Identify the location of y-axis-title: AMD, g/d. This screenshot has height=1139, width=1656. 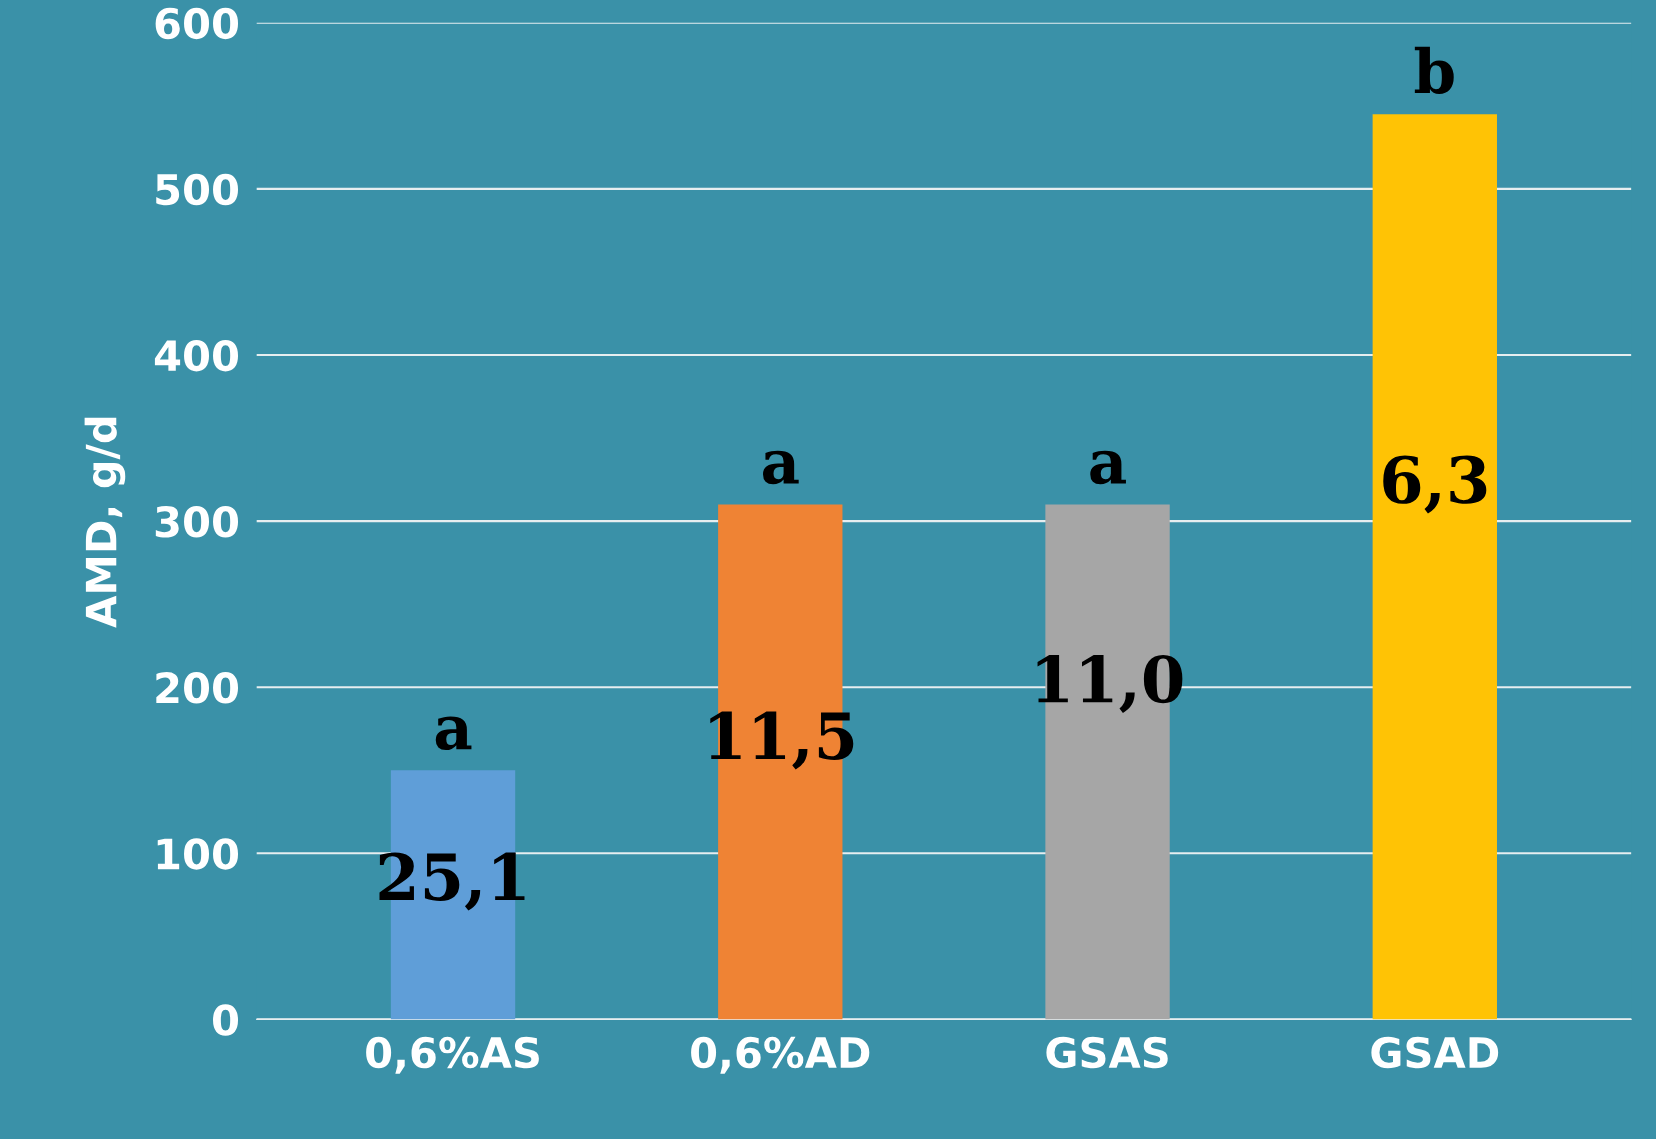
(105, 522).